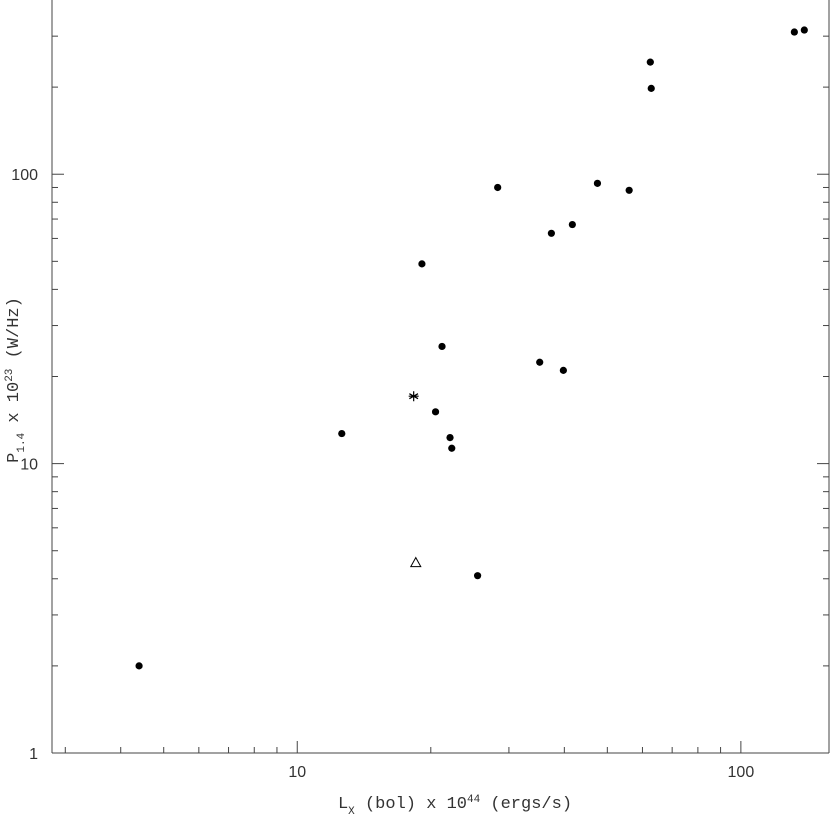 The width and height of the screenshot is (830, 817). What do you see at coordinates (14, 407) in the screenshot?
I see `label-part: x 10` at bounding box center [14, 407].